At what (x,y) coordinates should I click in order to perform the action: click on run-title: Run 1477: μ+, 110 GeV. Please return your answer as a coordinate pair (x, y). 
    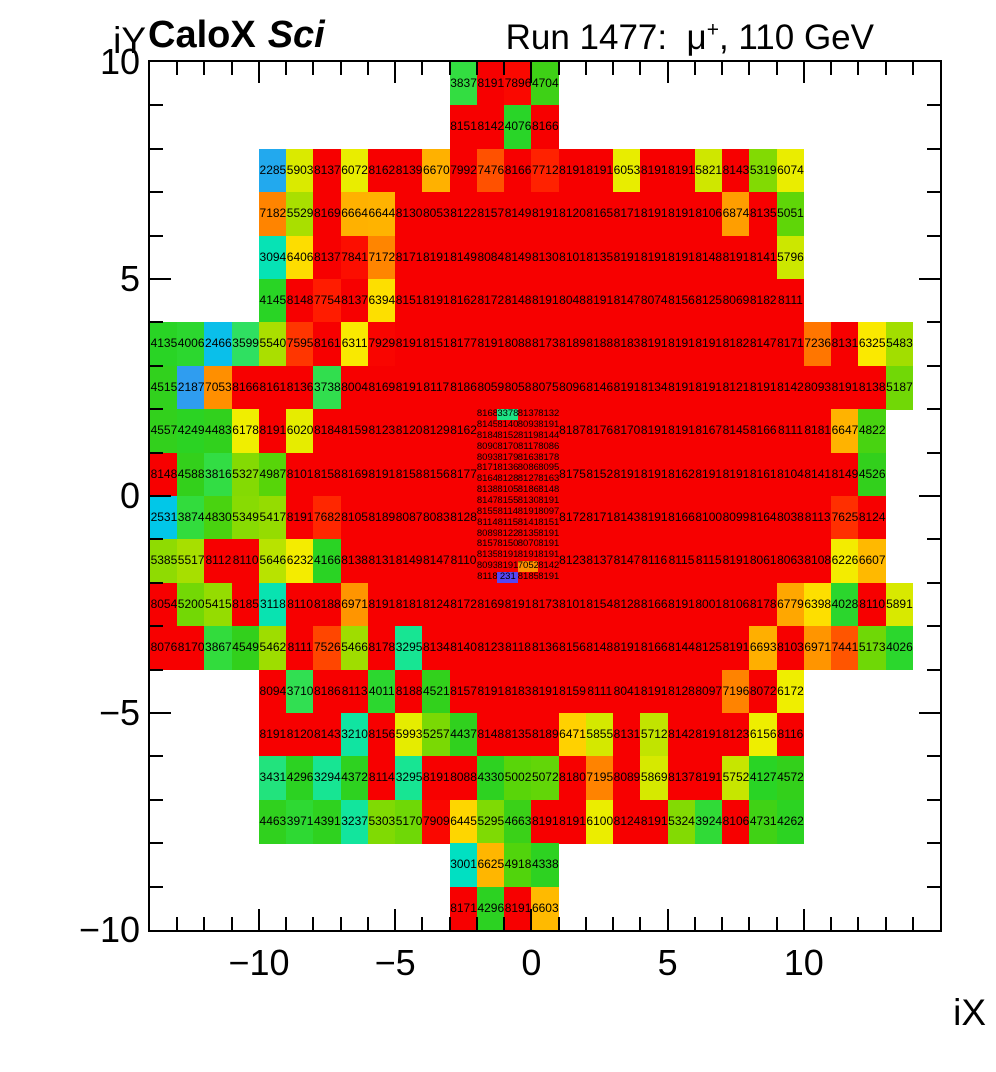
    Looking at the image, I should click on (690, 38).